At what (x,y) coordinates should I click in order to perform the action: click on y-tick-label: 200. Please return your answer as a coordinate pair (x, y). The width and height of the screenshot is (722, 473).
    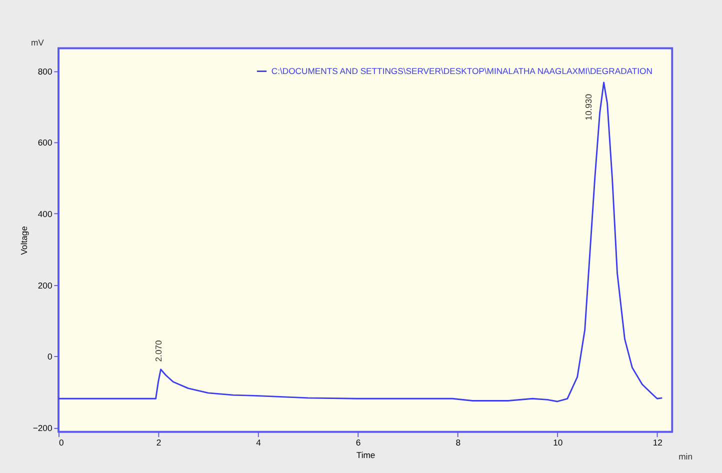
    Looking at the image, I should click on (45, 285).